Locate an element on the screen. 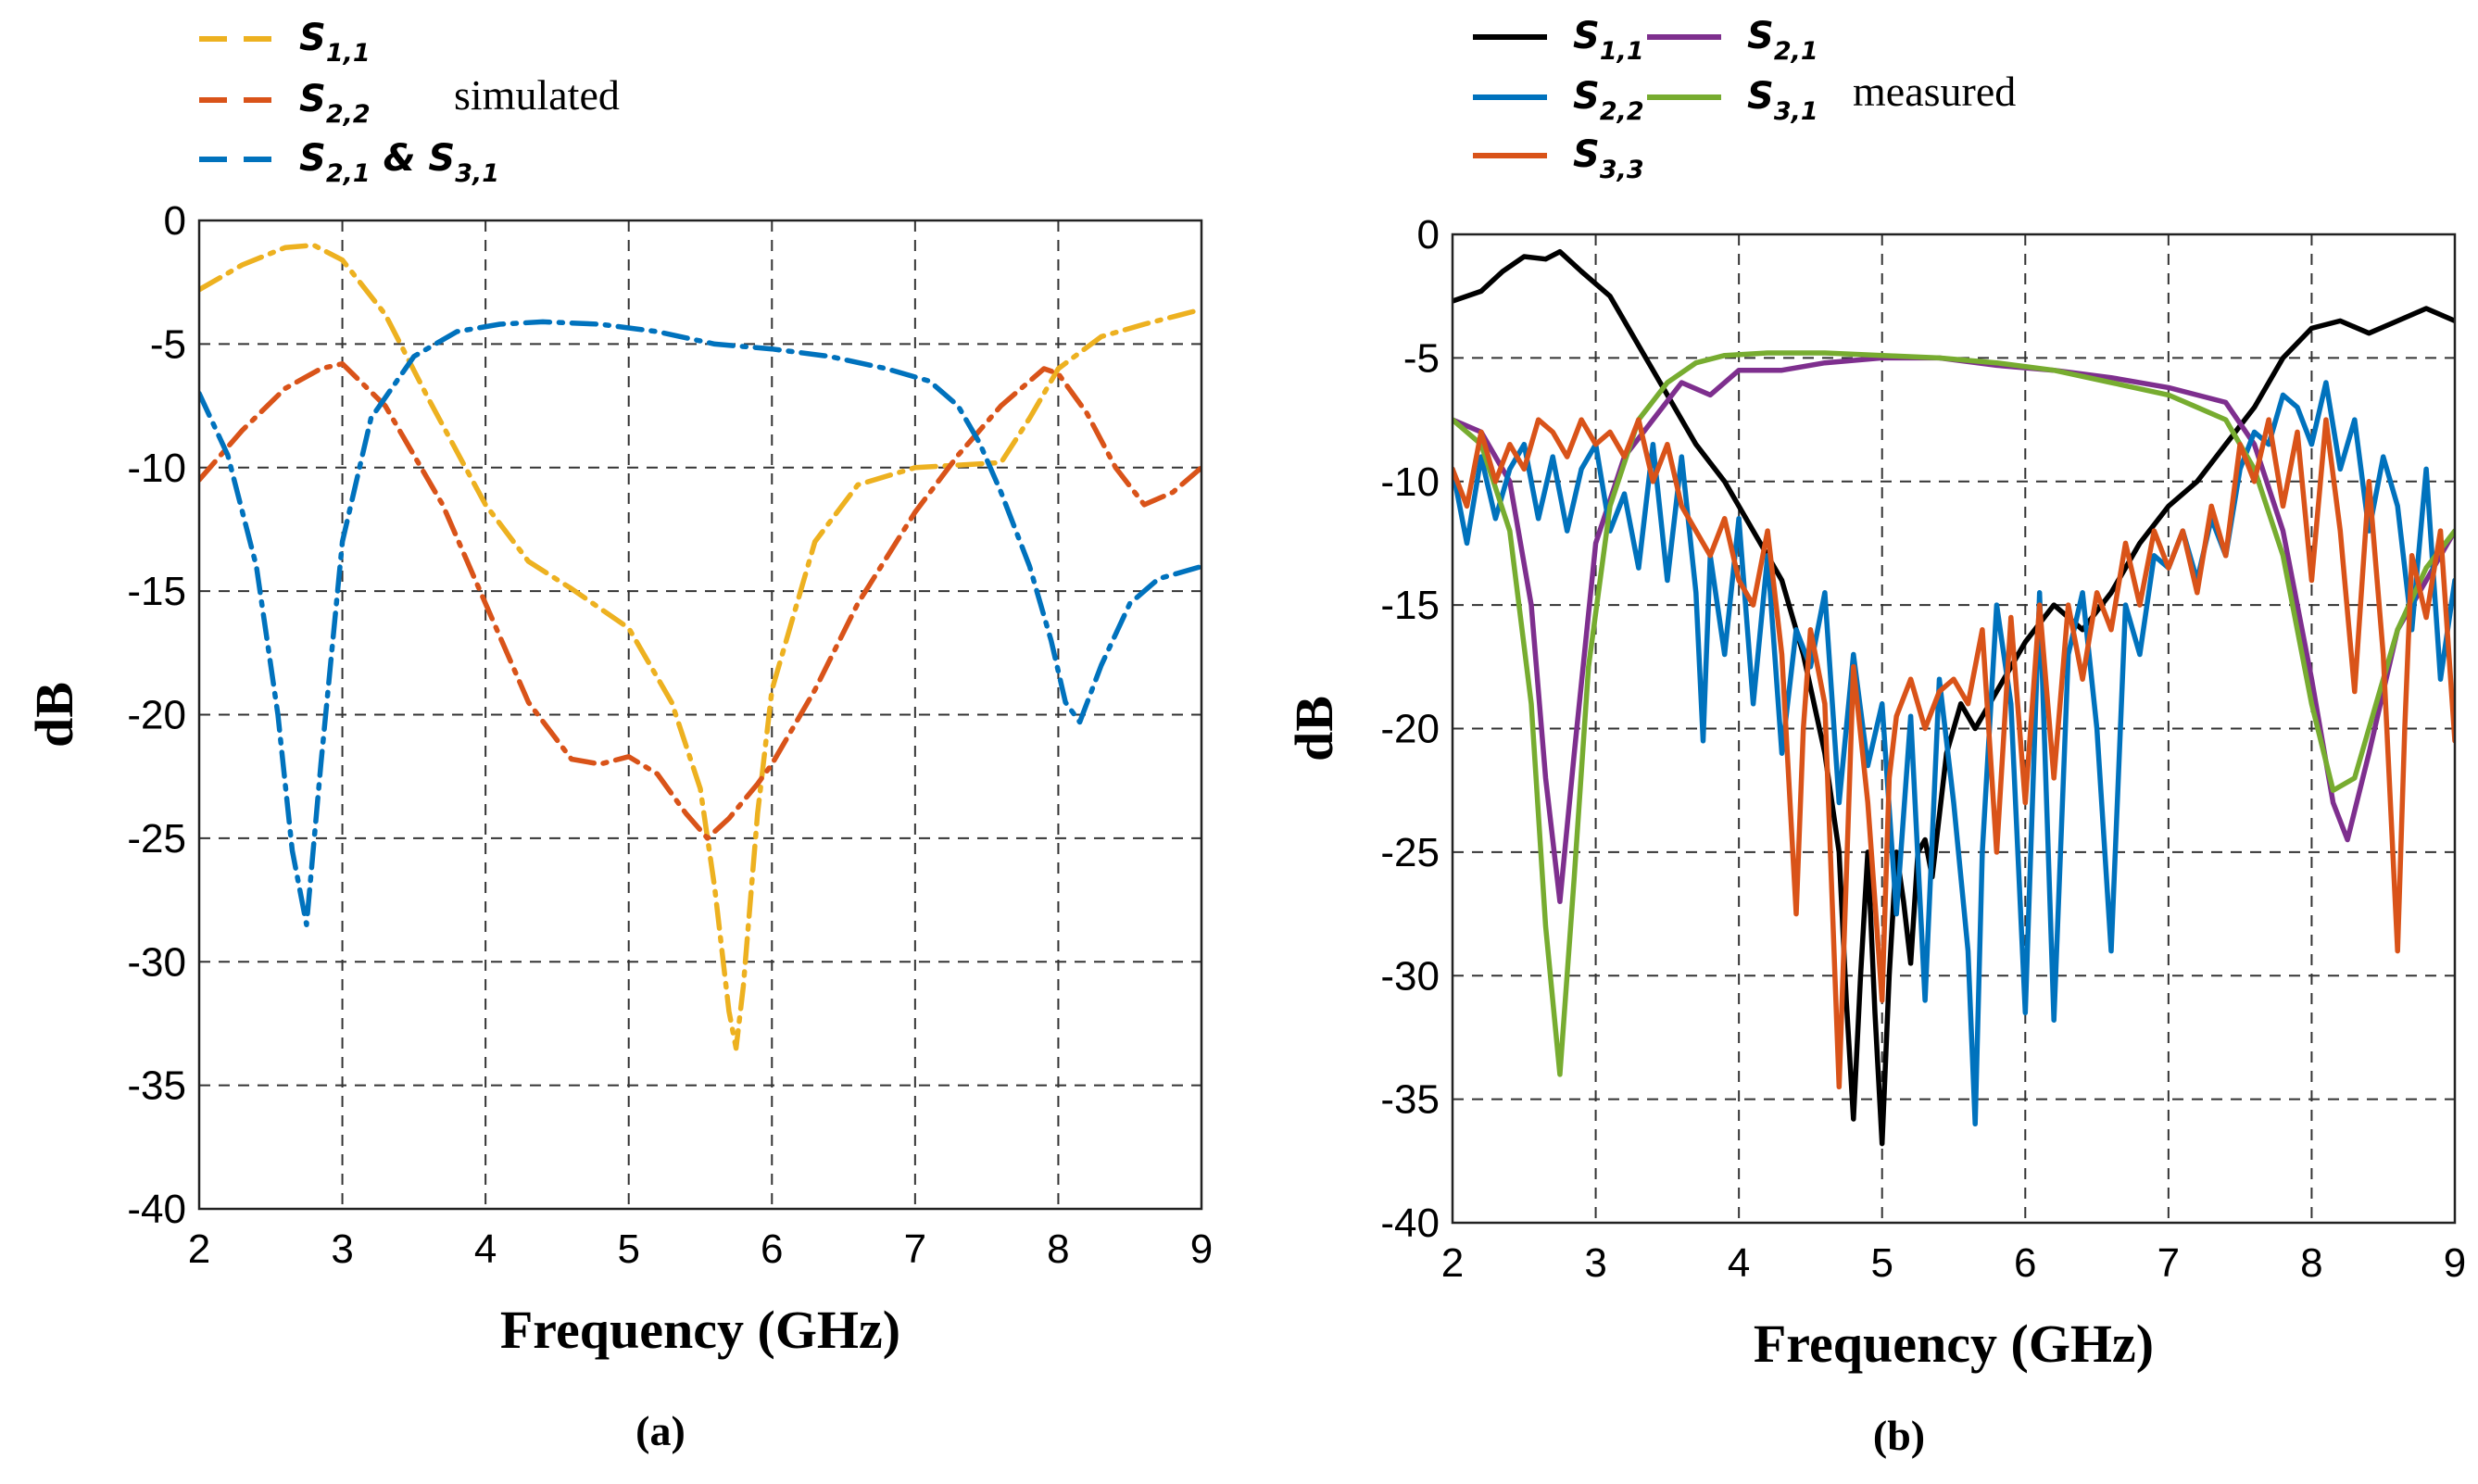  legend-label: S3,1 is located at coordinates (1782, 100).